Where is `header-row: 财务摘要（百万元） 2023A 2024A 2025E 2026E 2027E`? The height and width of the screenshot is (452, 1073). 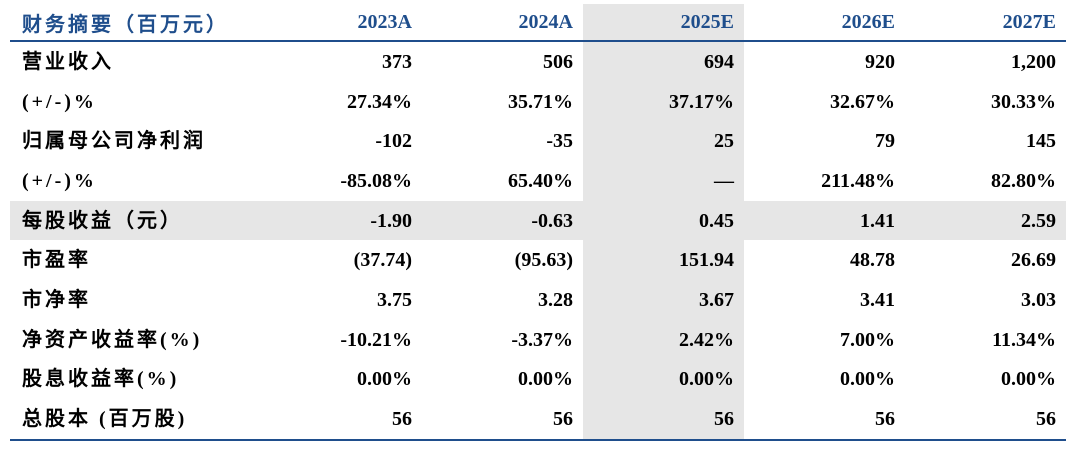
header-row: 财务摘要（百万元） 2023A 2024A 2025E 2026E 2027E is located at coordinates (538, 23).